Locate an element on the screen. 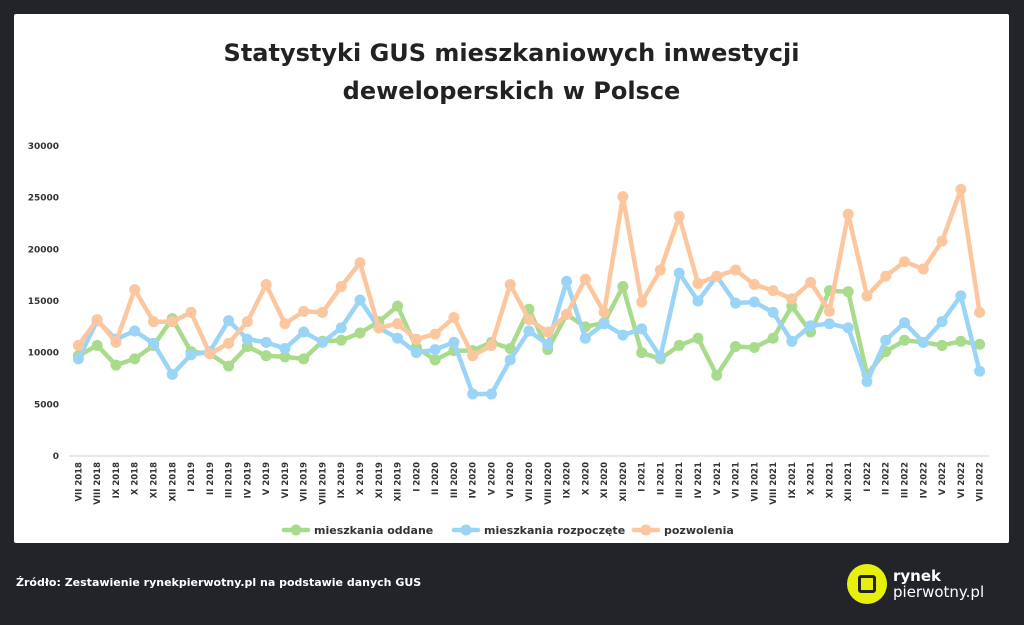 This screenshot has height=625, width=1024. y-tick-label-2: 10000 is located at coordinates (43, 354).